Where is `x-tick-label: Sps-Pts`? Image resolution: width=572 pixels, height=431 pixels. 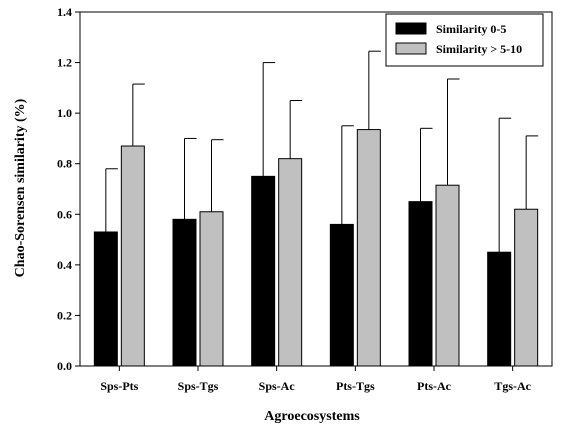 x-tick-label: Sps-Pts is located at coordinates (119, 386).